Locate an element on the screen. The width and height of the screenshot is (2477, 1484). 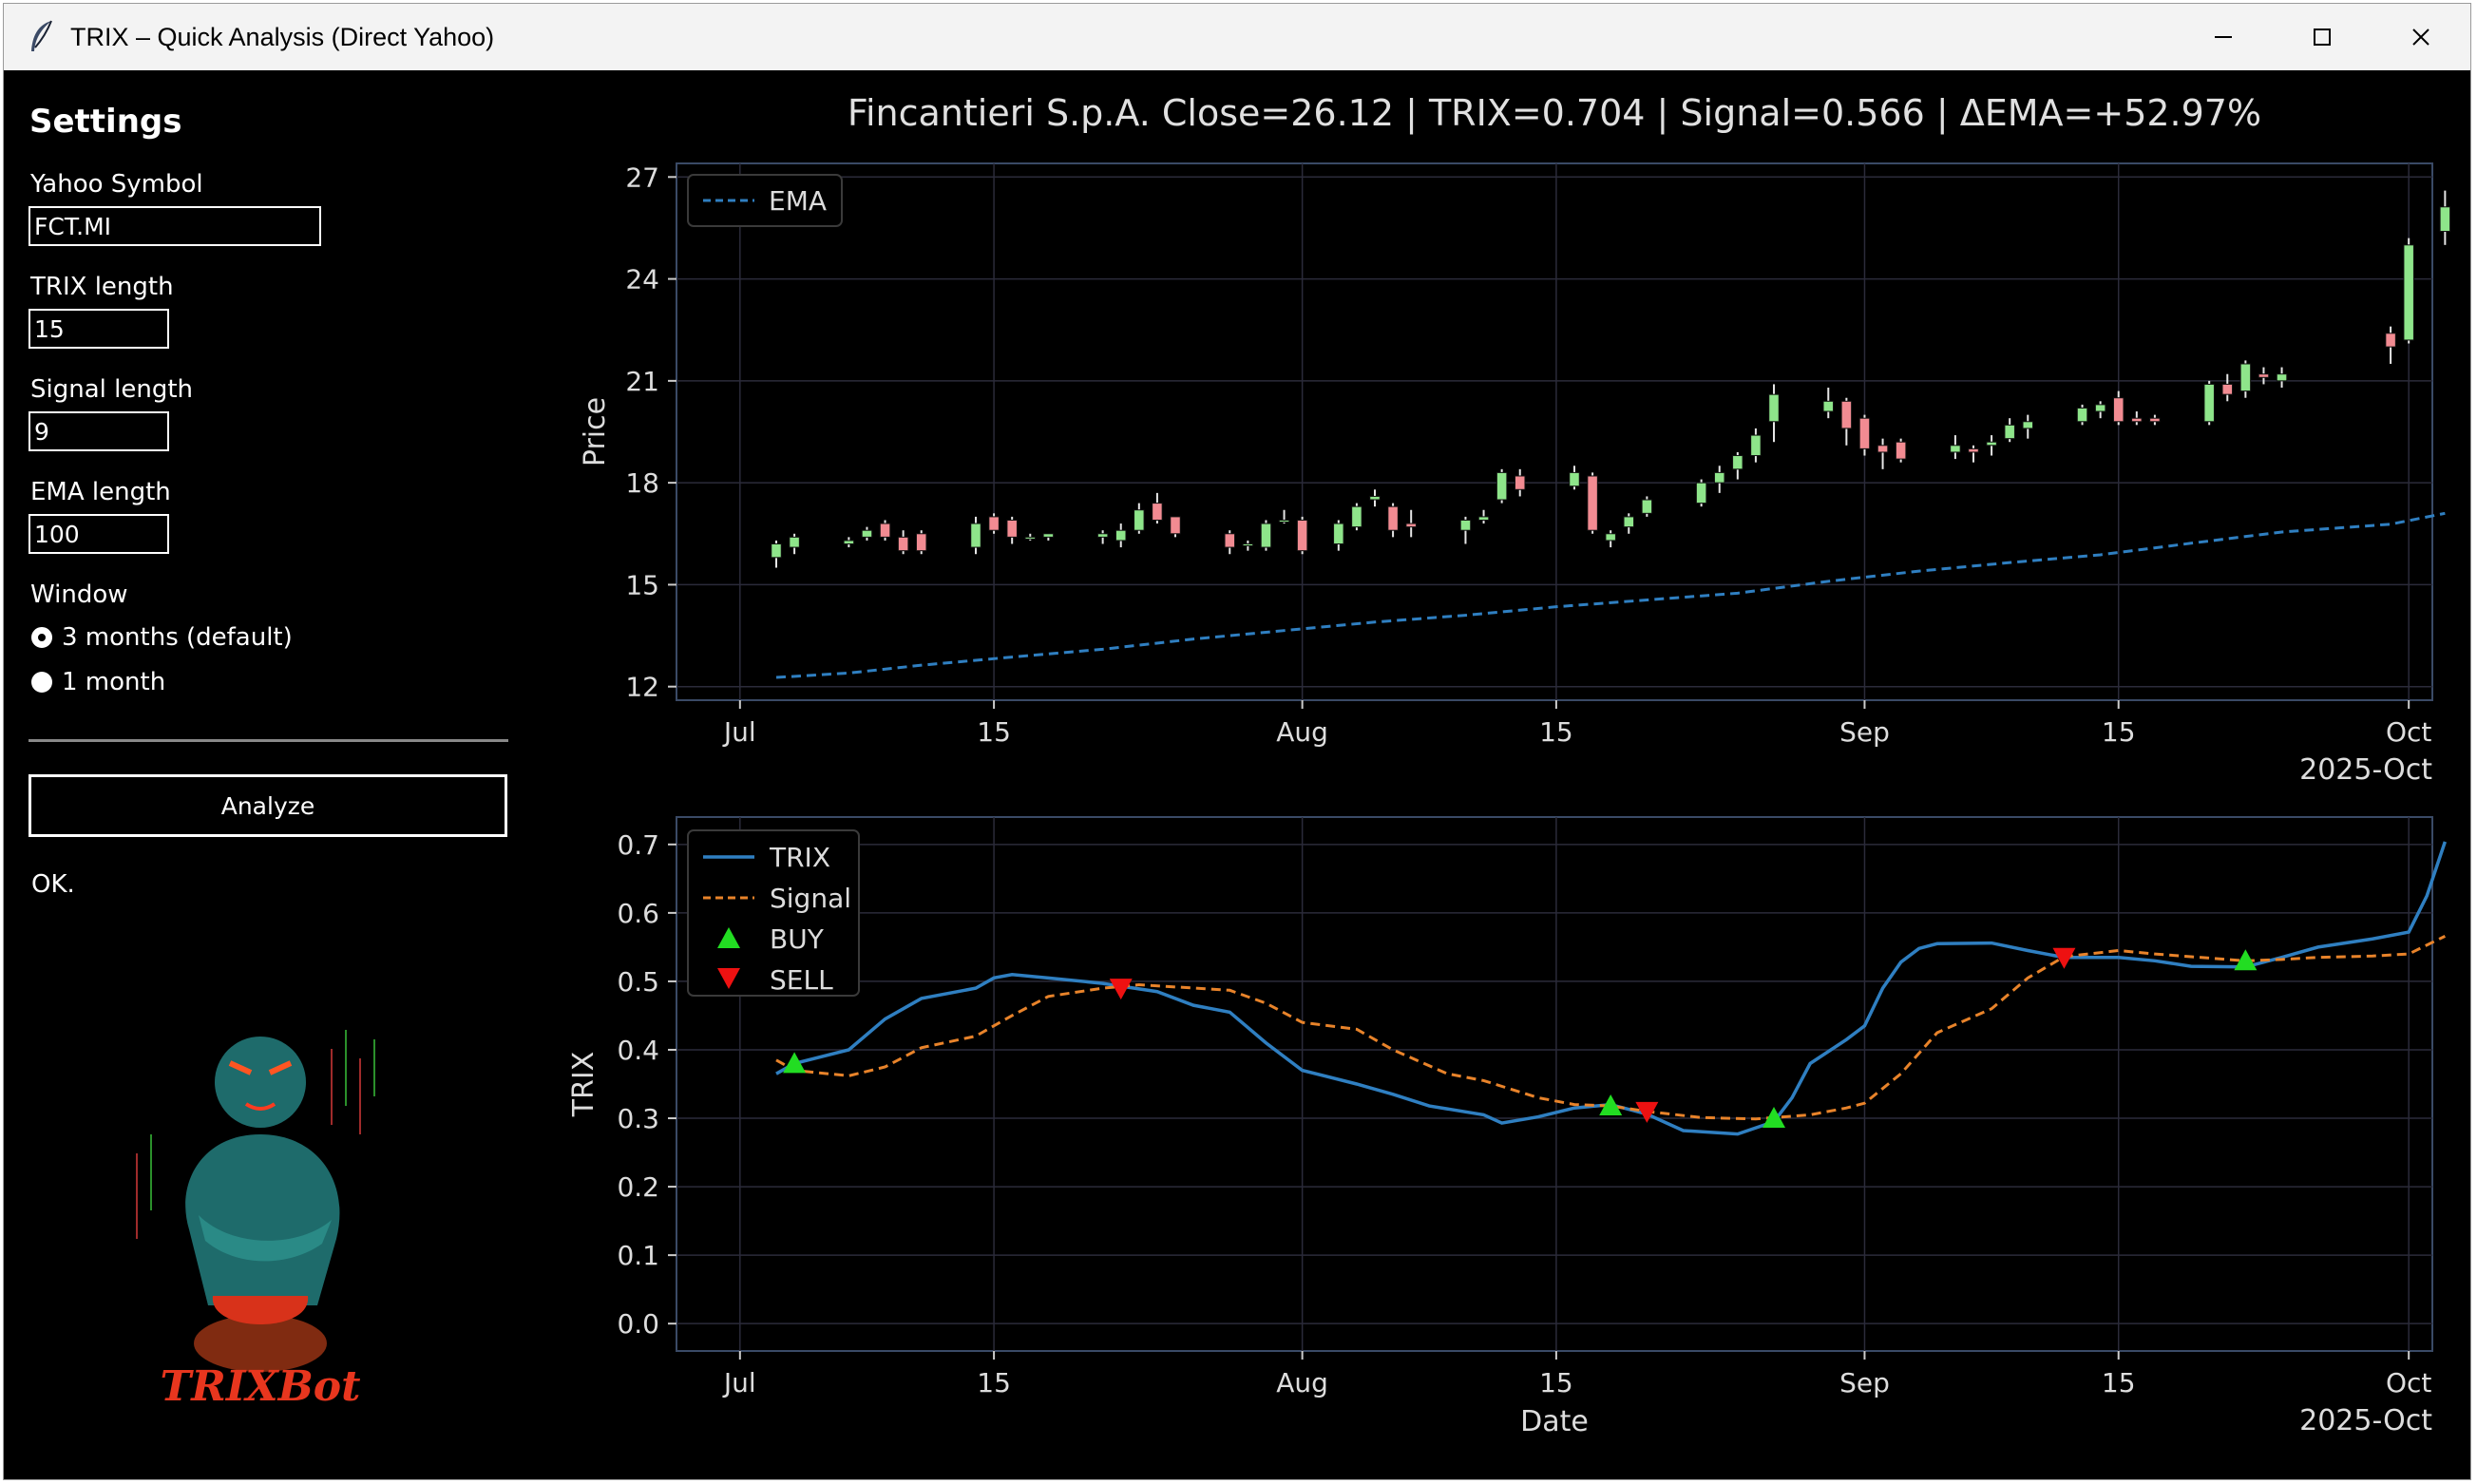
trixbot-logo: TRIXBot is located at coordinates (255, 1220).